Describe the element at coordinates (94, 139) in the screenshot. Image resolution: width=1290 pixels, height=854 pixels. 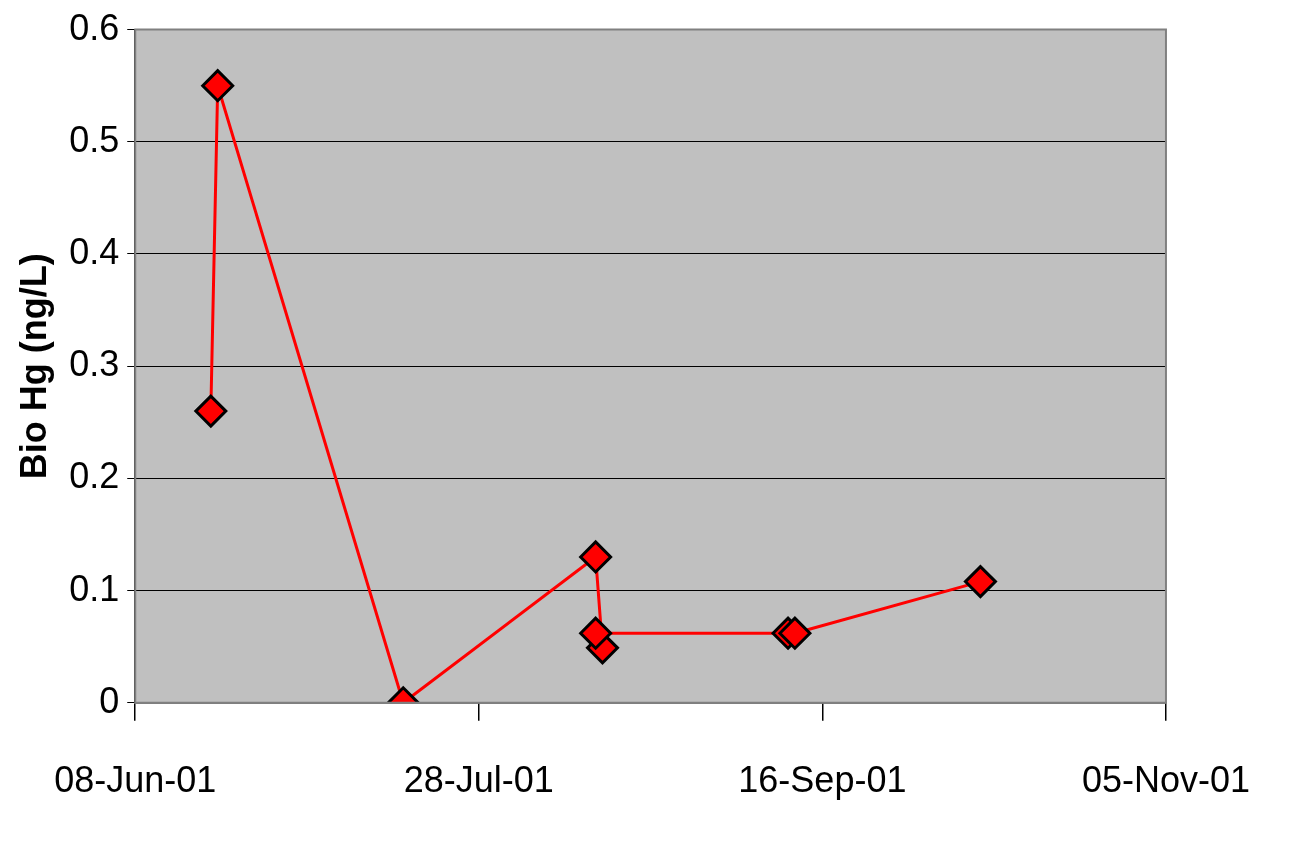
I see `y-tick-label: 0.5` at that location.